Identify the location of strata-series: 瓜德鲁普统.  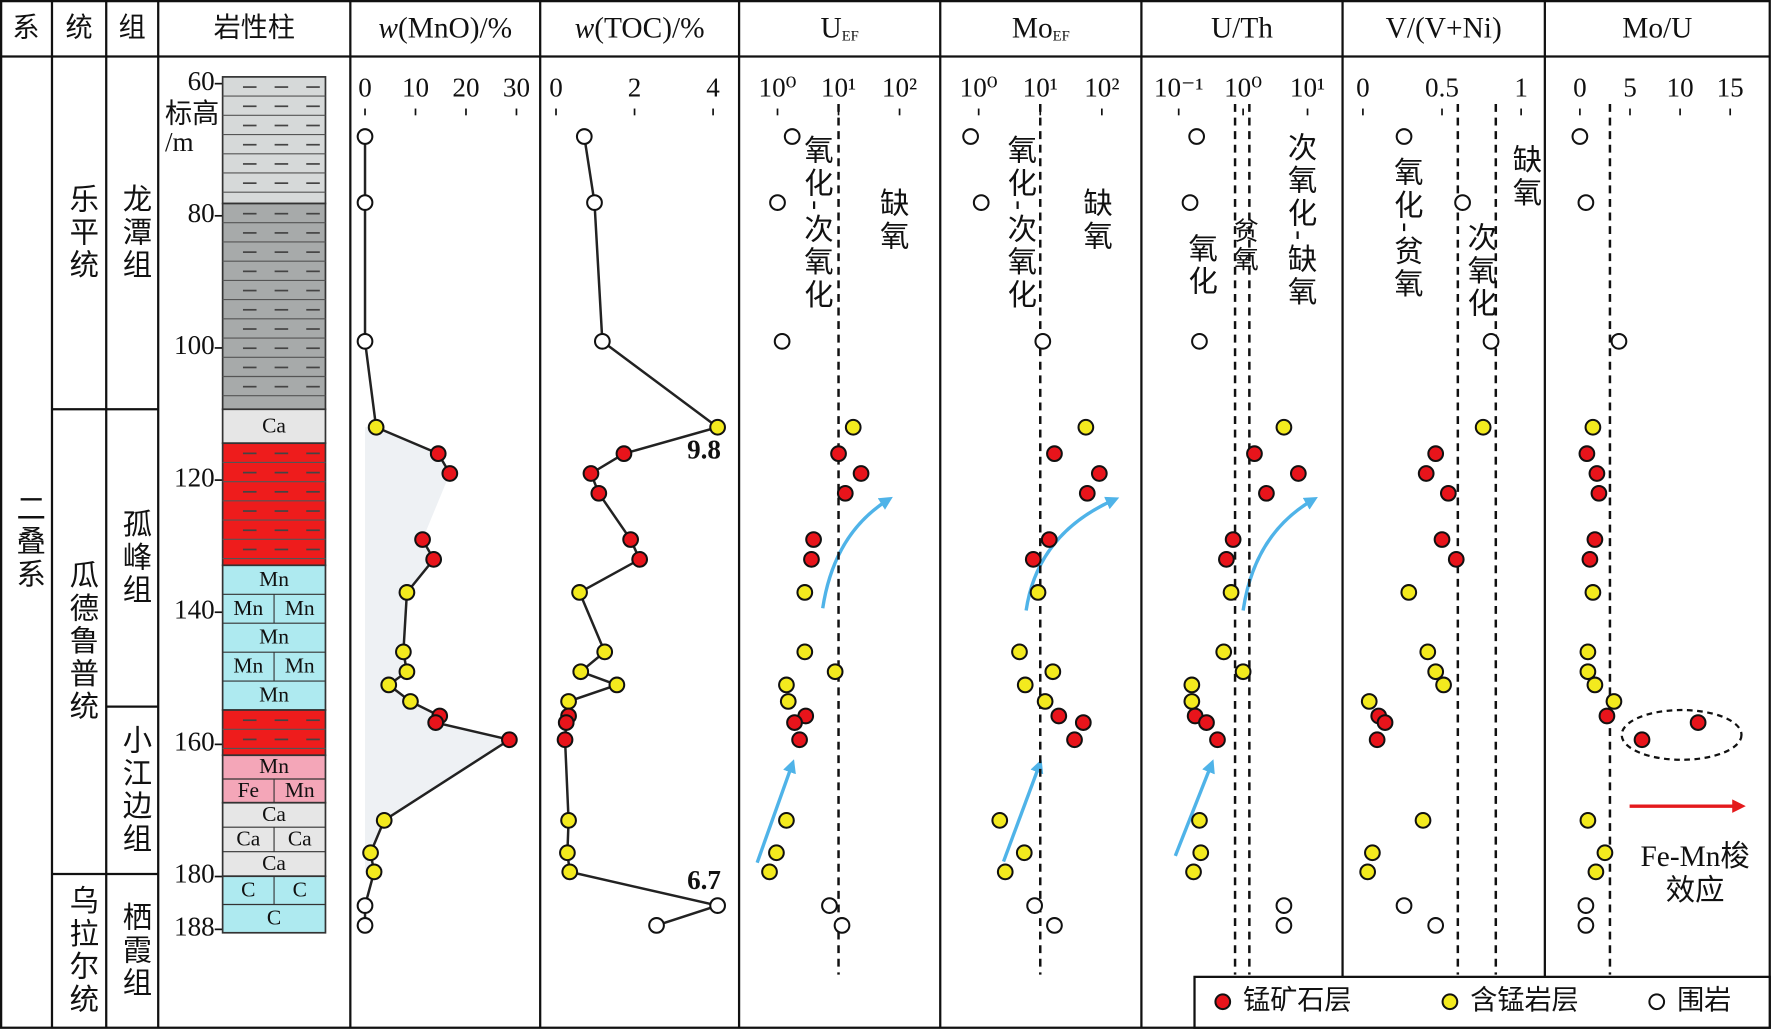
(82, 642).